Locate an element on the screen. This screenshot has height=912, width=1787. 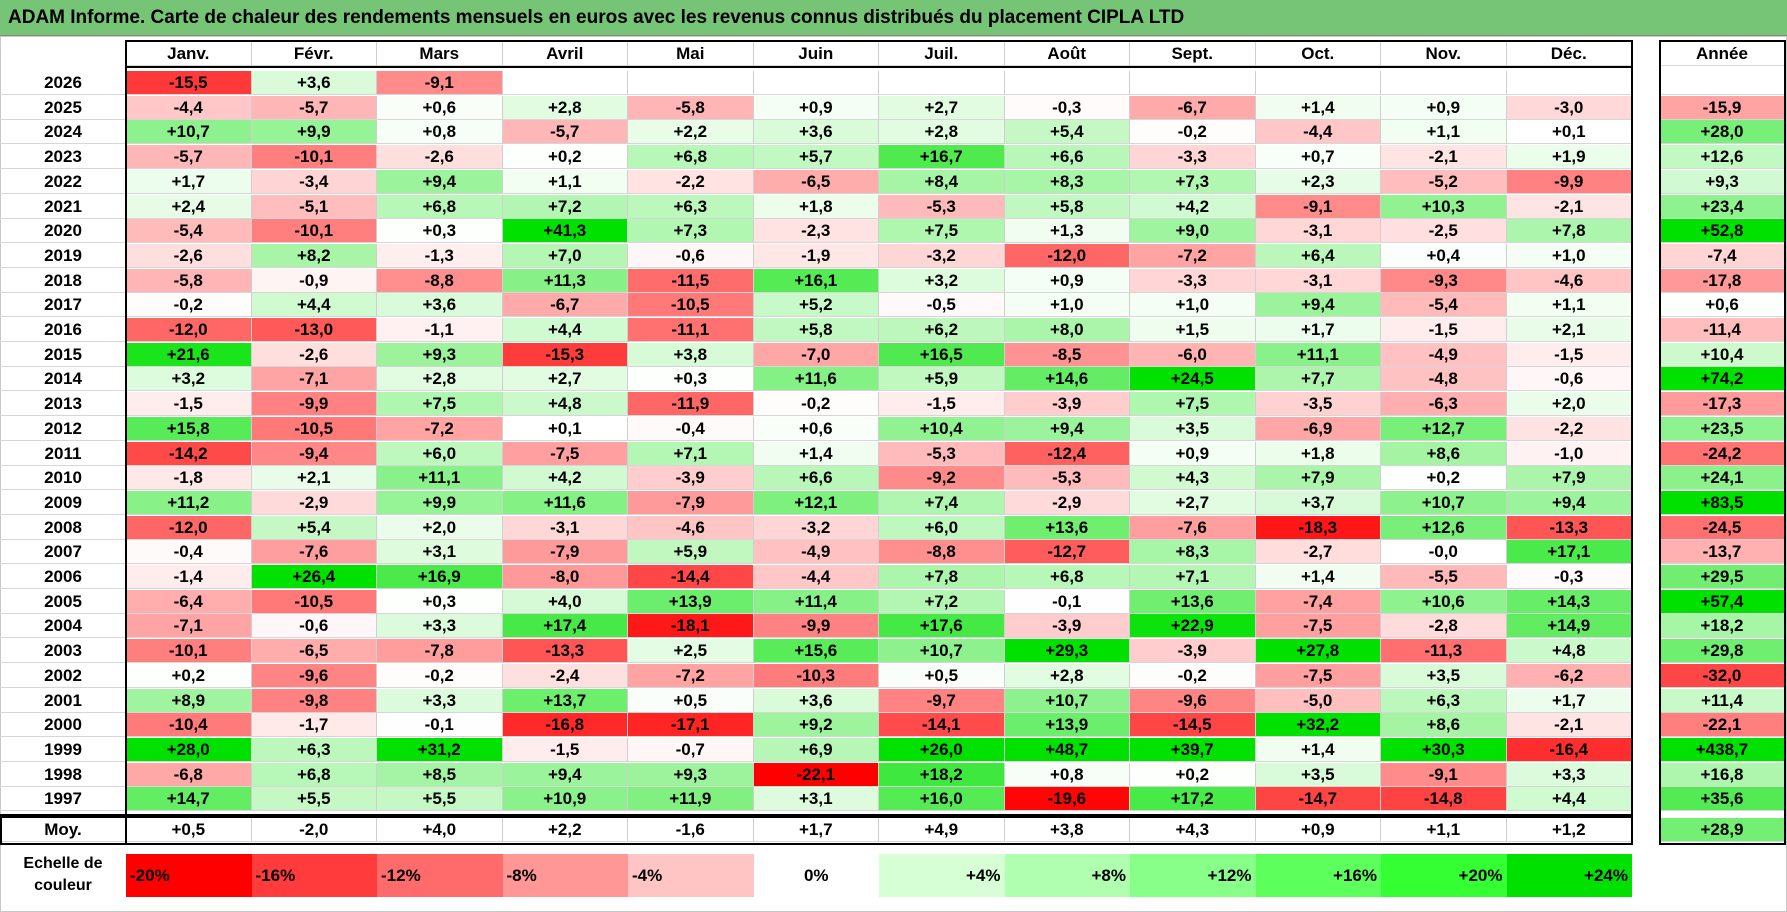
average-cell: -2,0 is located at coordinates (314, 830).